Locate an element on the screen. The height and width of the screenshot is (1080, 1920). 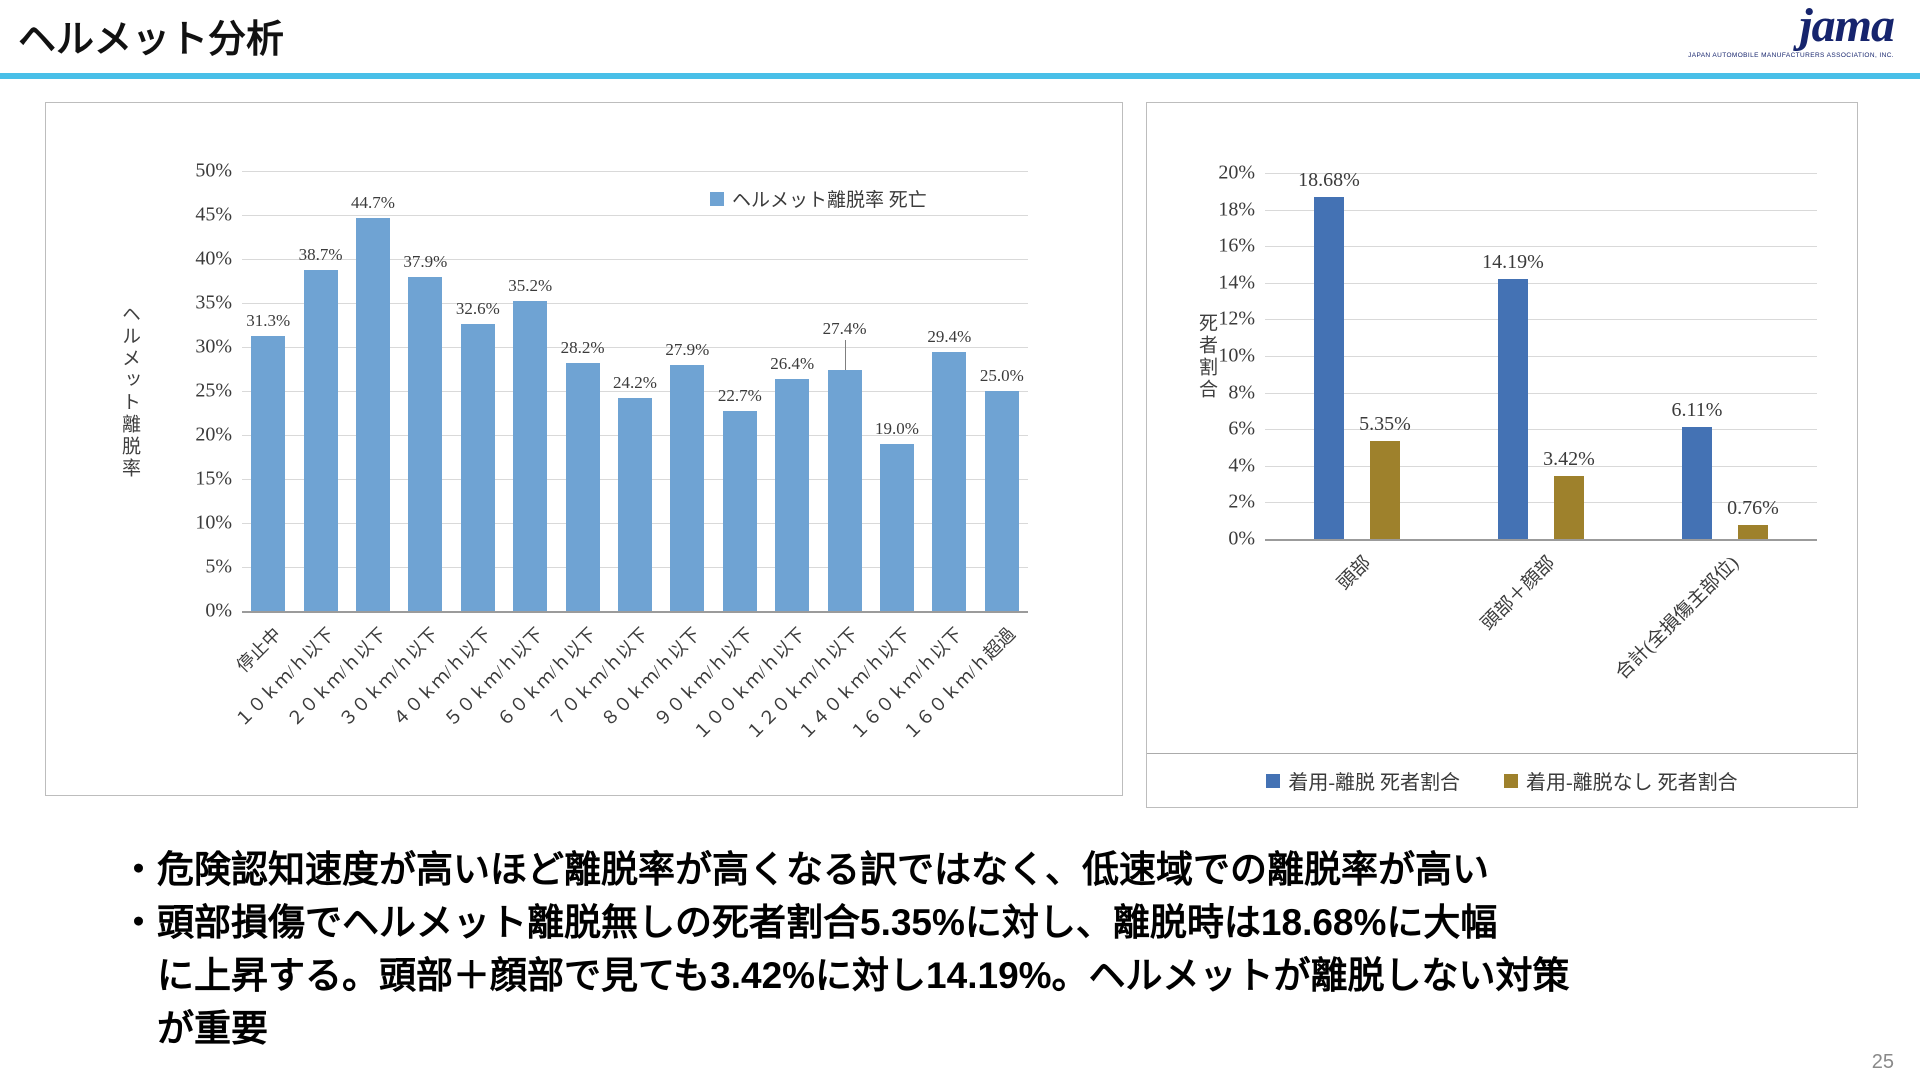
y-axis-tick-label: 10% is located at coordinates (1236, 355).